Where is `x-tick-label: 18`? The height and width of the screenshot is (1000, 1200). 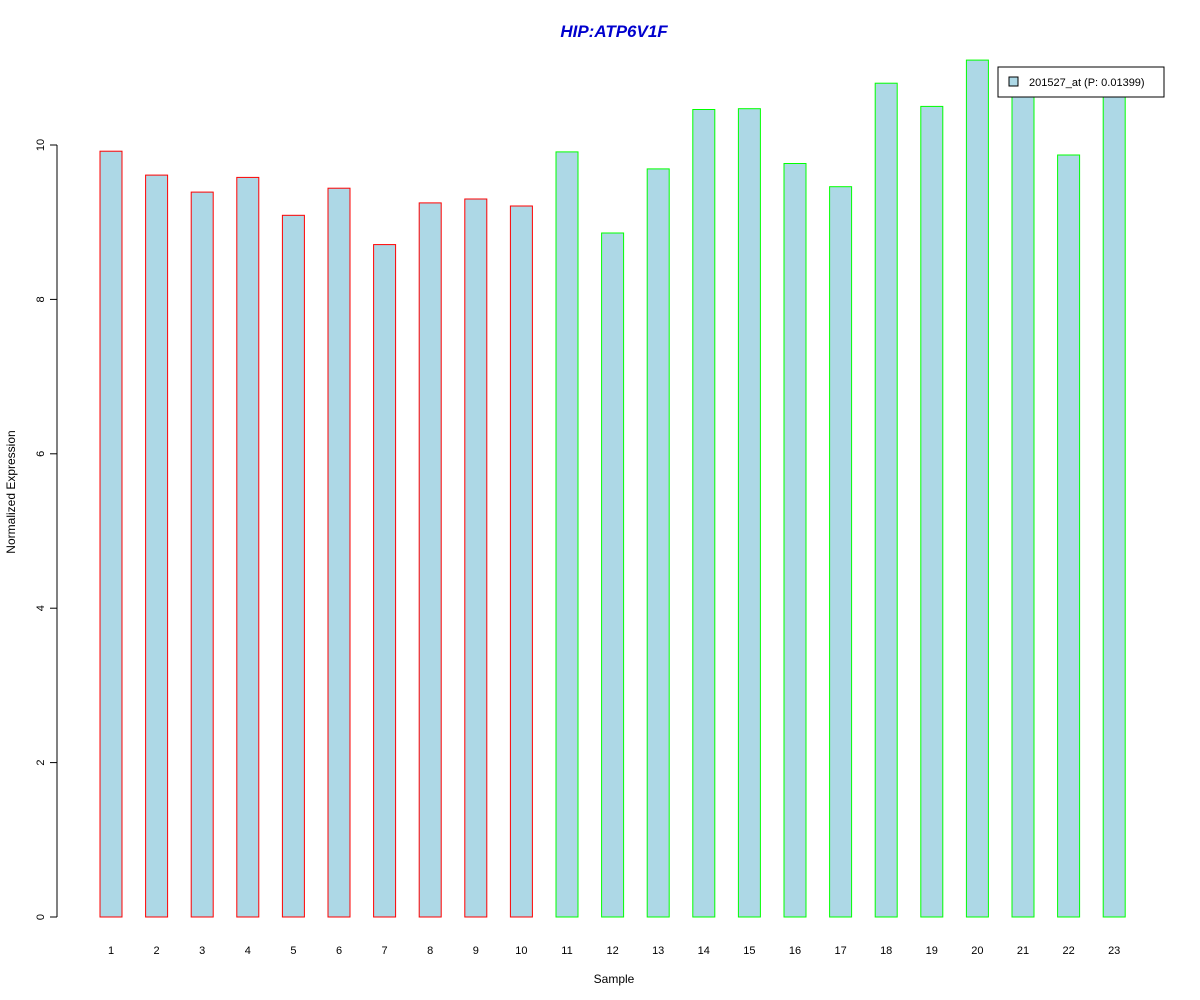 x-tick-label: 18 is located at coordinates (886, 951).